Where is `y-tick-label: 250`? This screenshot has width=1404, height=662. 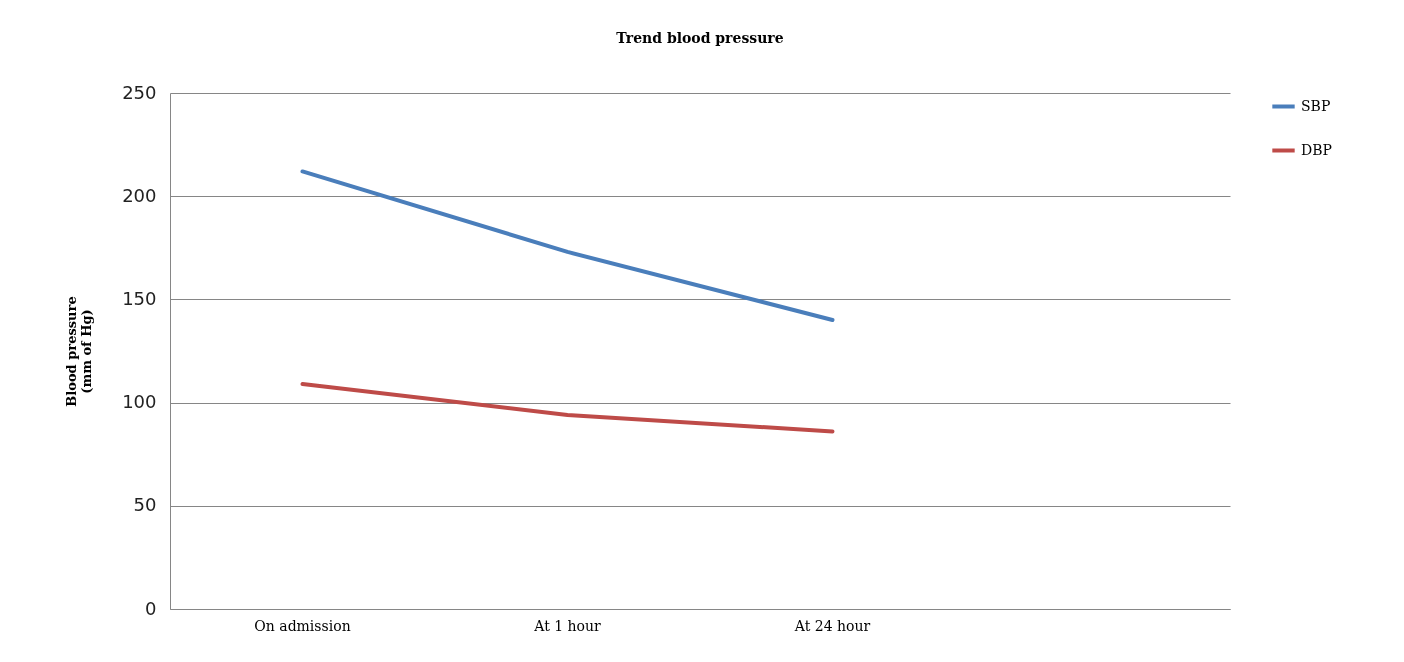 y-tick-label: 250 is located at coordinates (139, 92).